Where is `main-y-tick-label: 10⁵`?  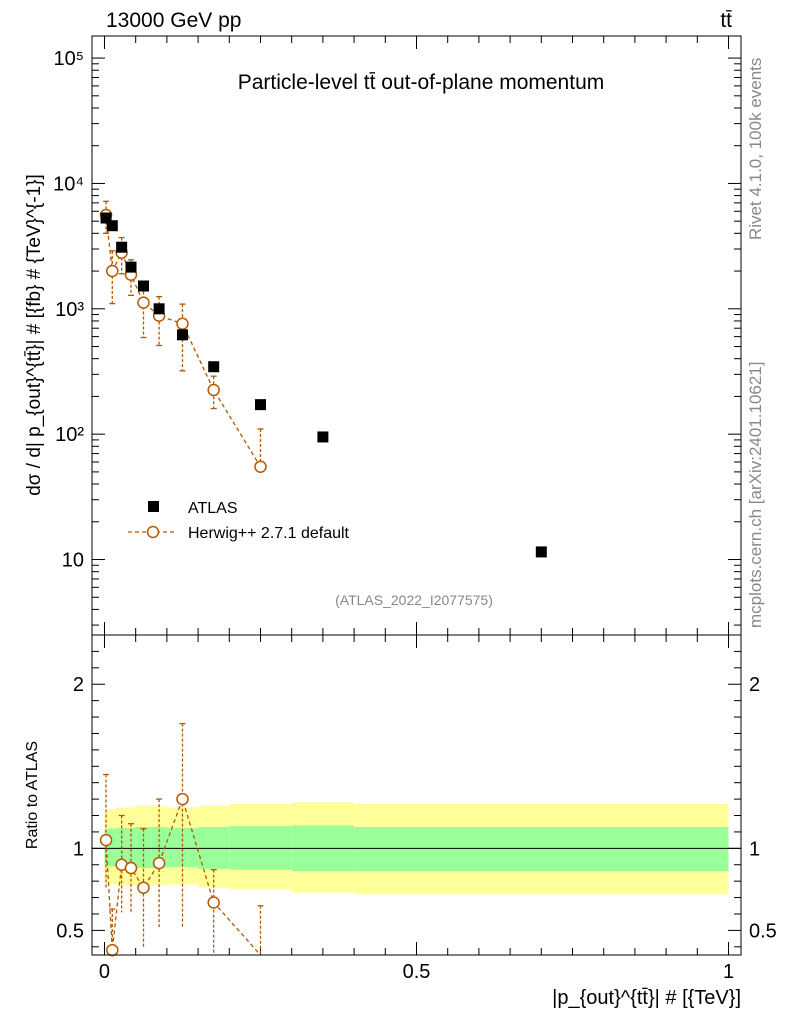 main-y-tick-label: 10⁵ is located at coordinates (68, 59).